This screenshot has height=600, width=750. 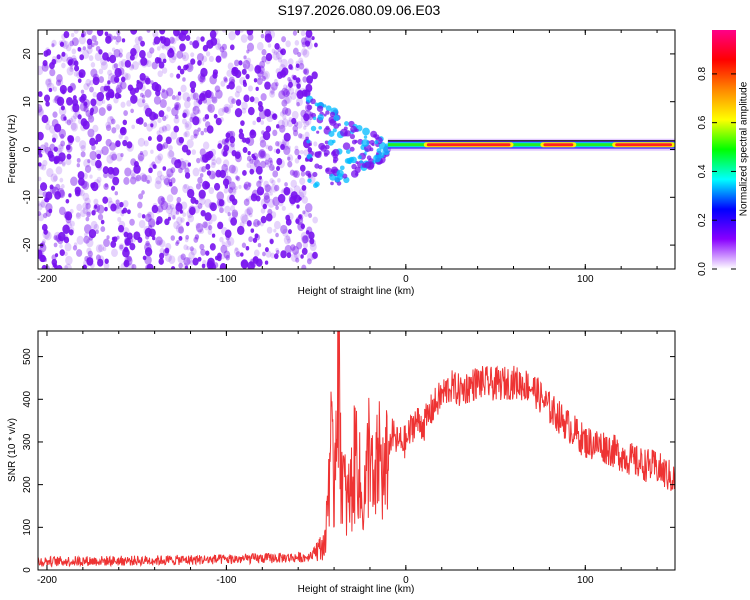 What do you see at coordinates (27, 399) in the screenshot?
I see `snr-ytick-label: 400` at bounding box center [27, 399].